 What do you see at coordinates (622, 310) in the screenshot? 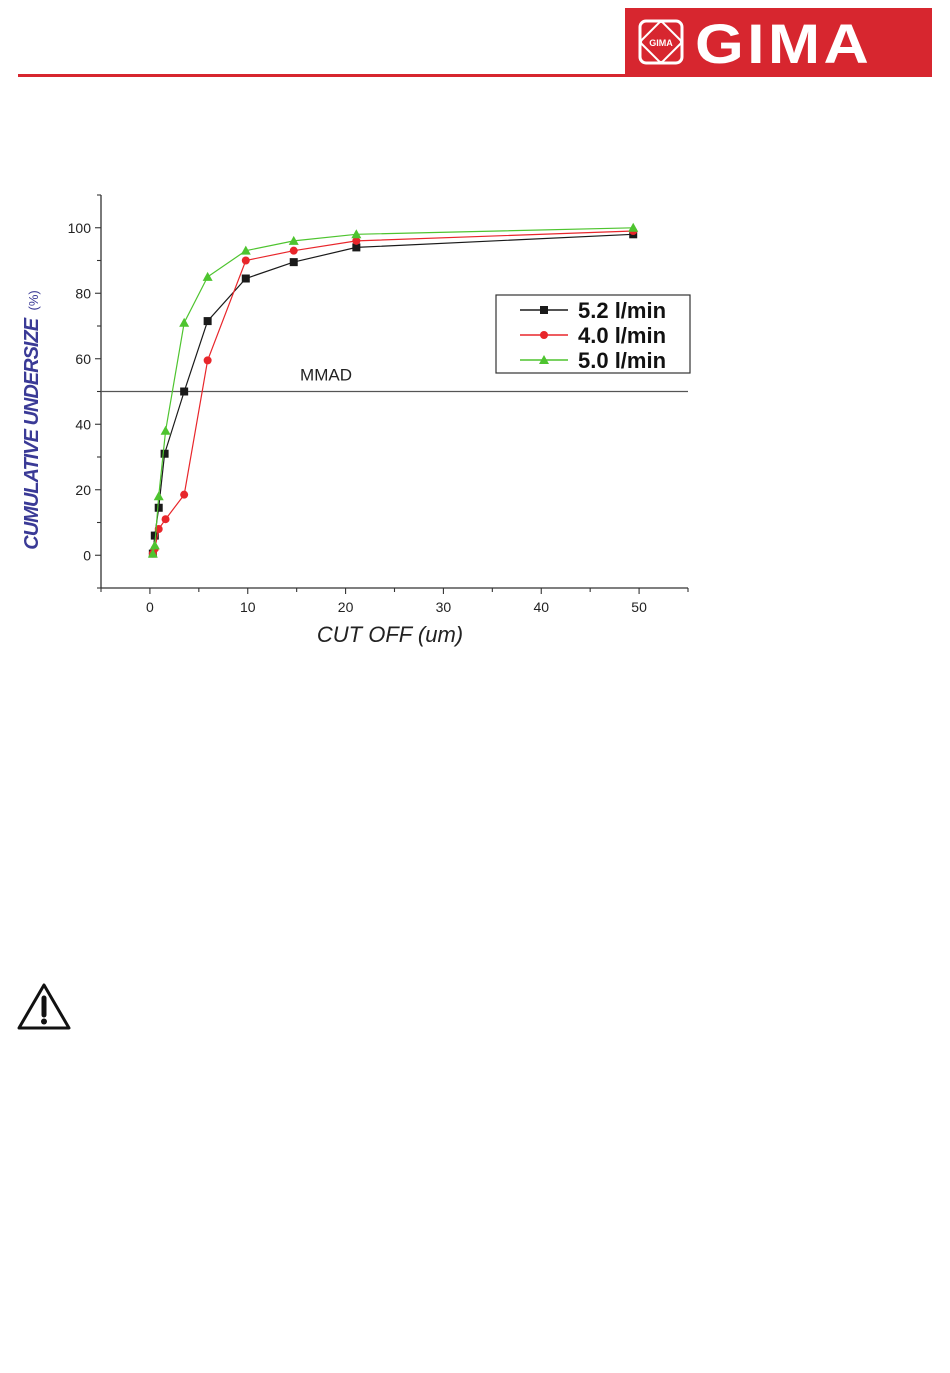
I see `legend-label: 5.2 l/min` at bounding box center [622, 310].